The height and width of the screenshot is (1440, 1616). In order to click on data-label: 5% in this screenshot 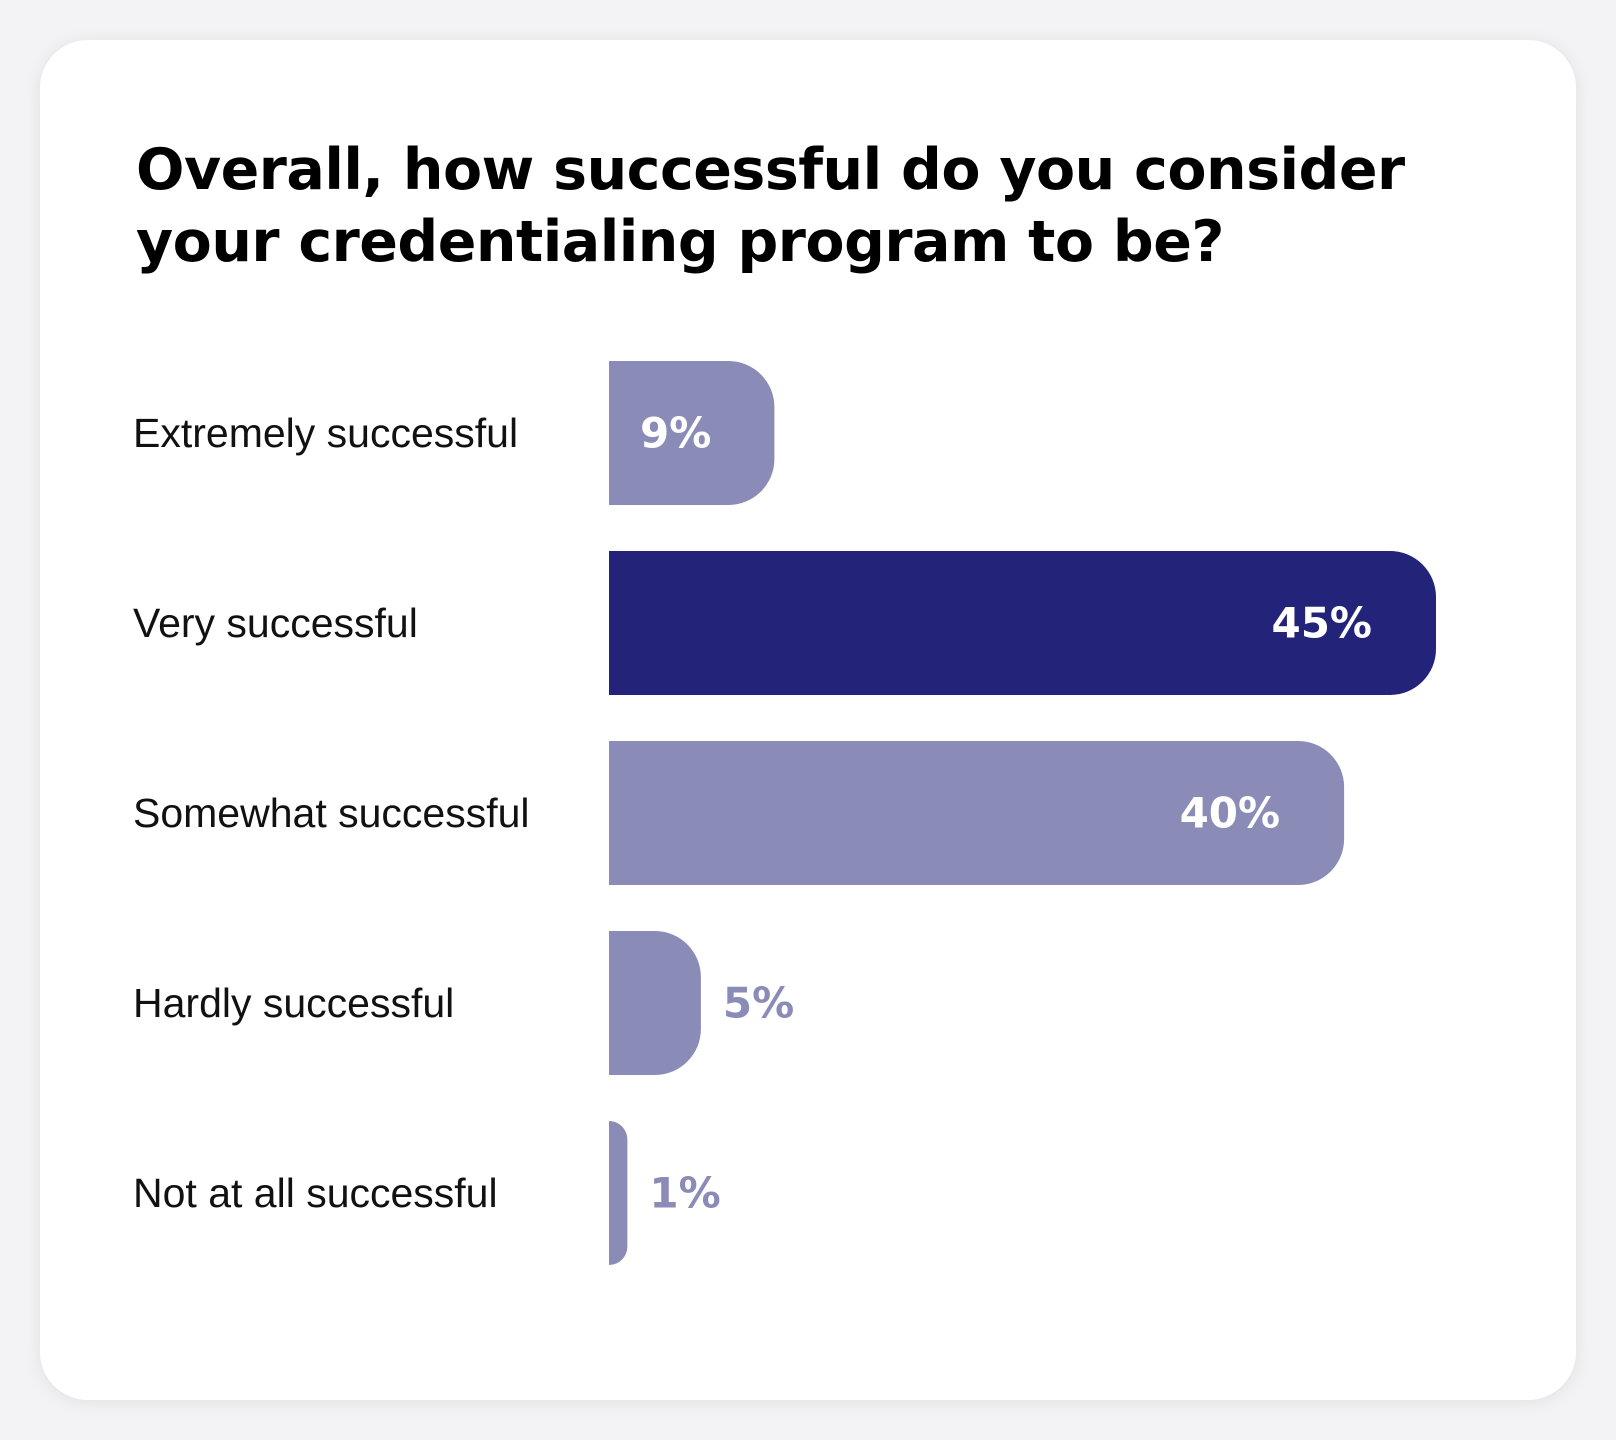, I will do `click(758, 1003)`.